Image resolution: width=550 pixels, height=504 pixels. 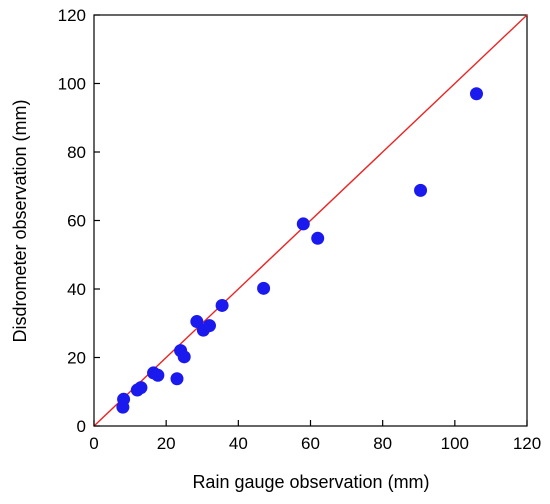 I want to click on y-tick-label: 120, so click(x=72, y=15).